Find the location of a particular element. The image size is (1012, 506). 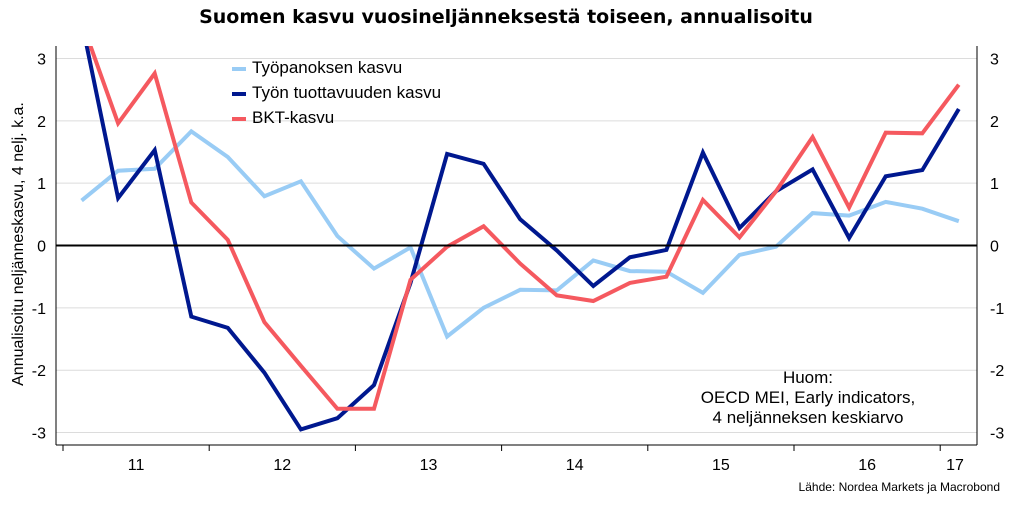

y-tick-label-right-0: -3 is located at coordinates (997, 434).